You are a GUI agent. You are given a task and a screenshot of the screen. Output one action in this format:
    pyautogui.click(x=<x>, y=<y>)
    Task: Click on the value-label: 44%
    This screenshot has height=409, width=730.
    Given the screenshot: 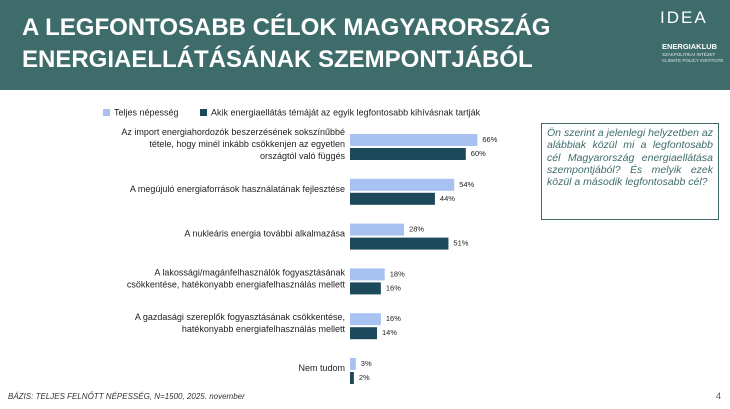 What is the action you would take?
    pyautogui.click(x=447, y=198)
    